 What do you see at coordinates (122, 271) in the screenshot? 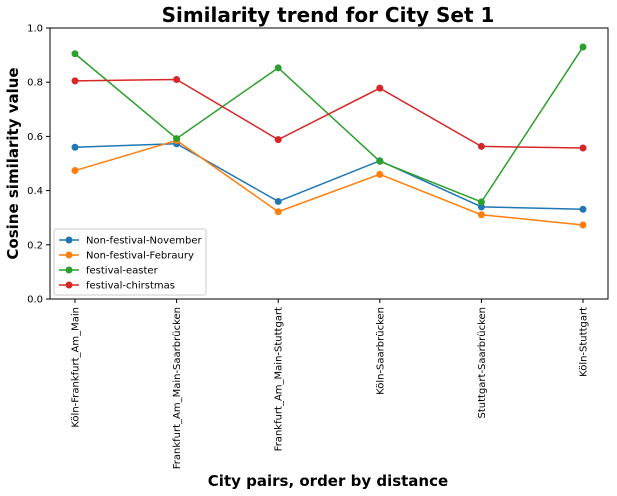
I see `legend-label: festival-easter` at bounding box center [122, 271].